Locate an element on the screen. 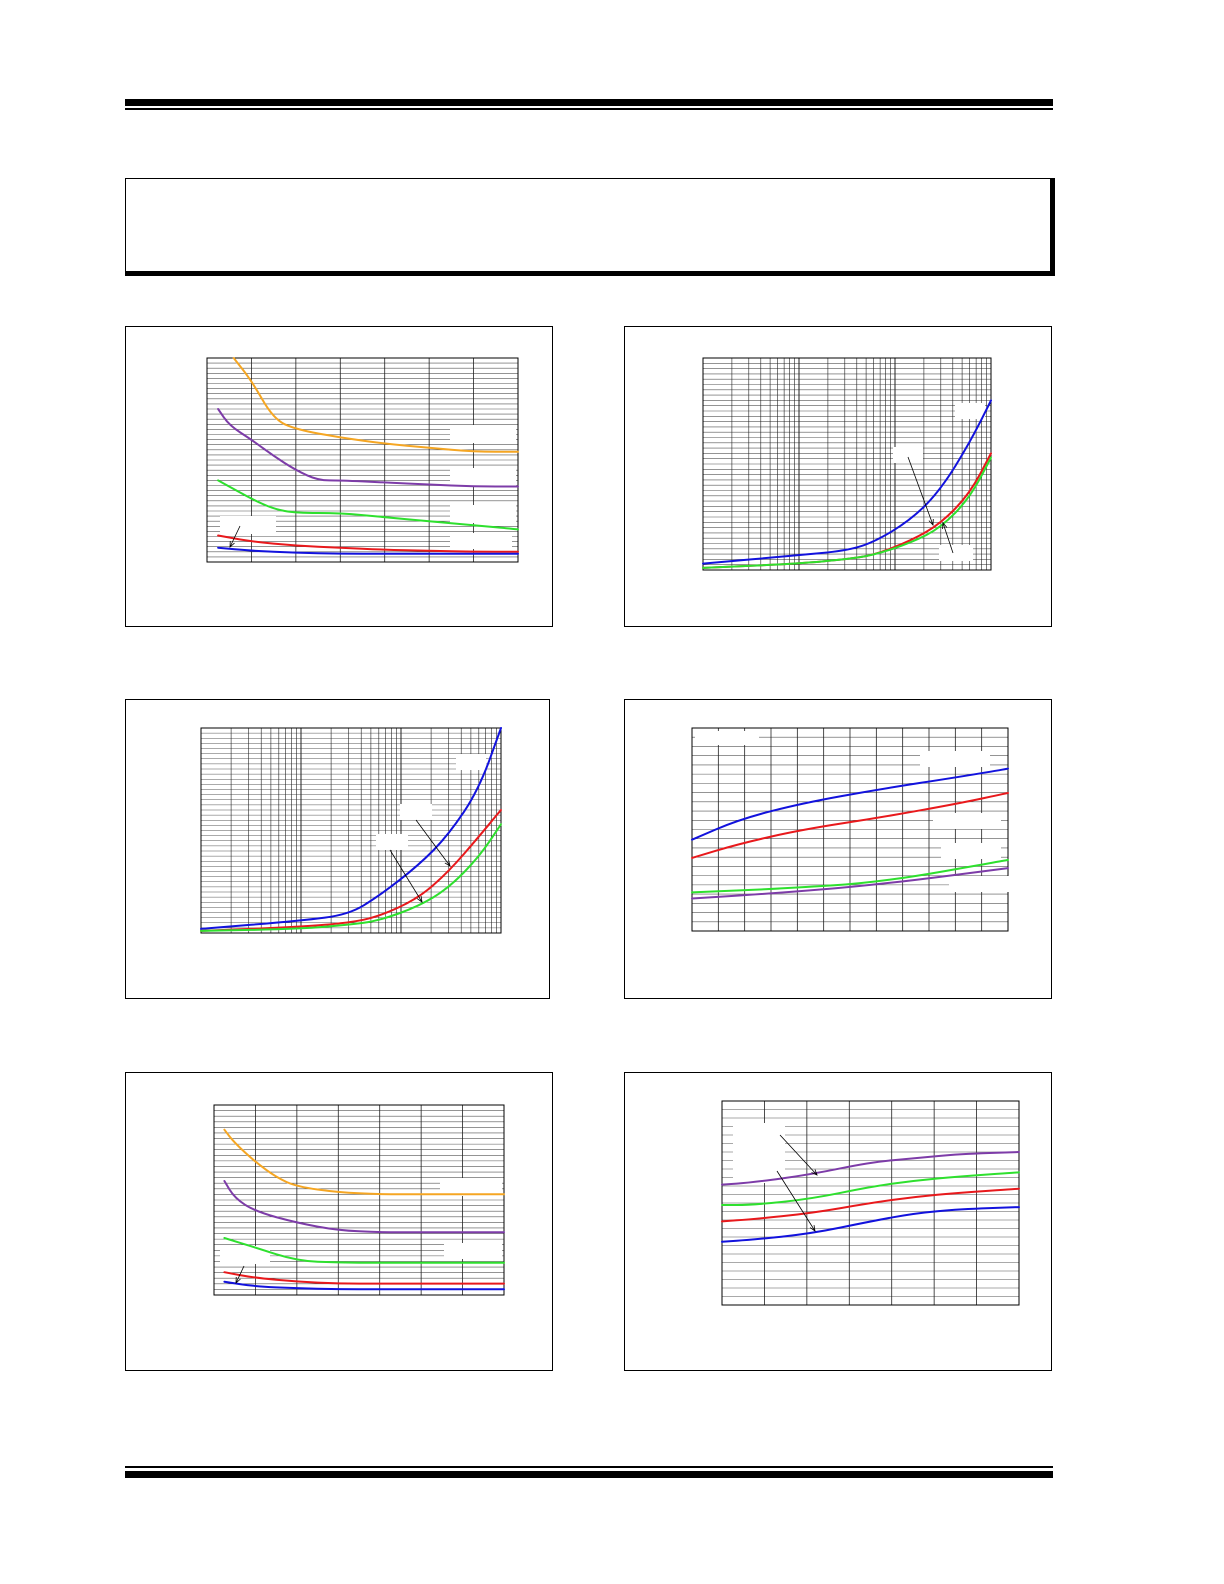 This screenshot has height=1584, width=1224. footer-rule-thick is located at coordinates (589, 1474).